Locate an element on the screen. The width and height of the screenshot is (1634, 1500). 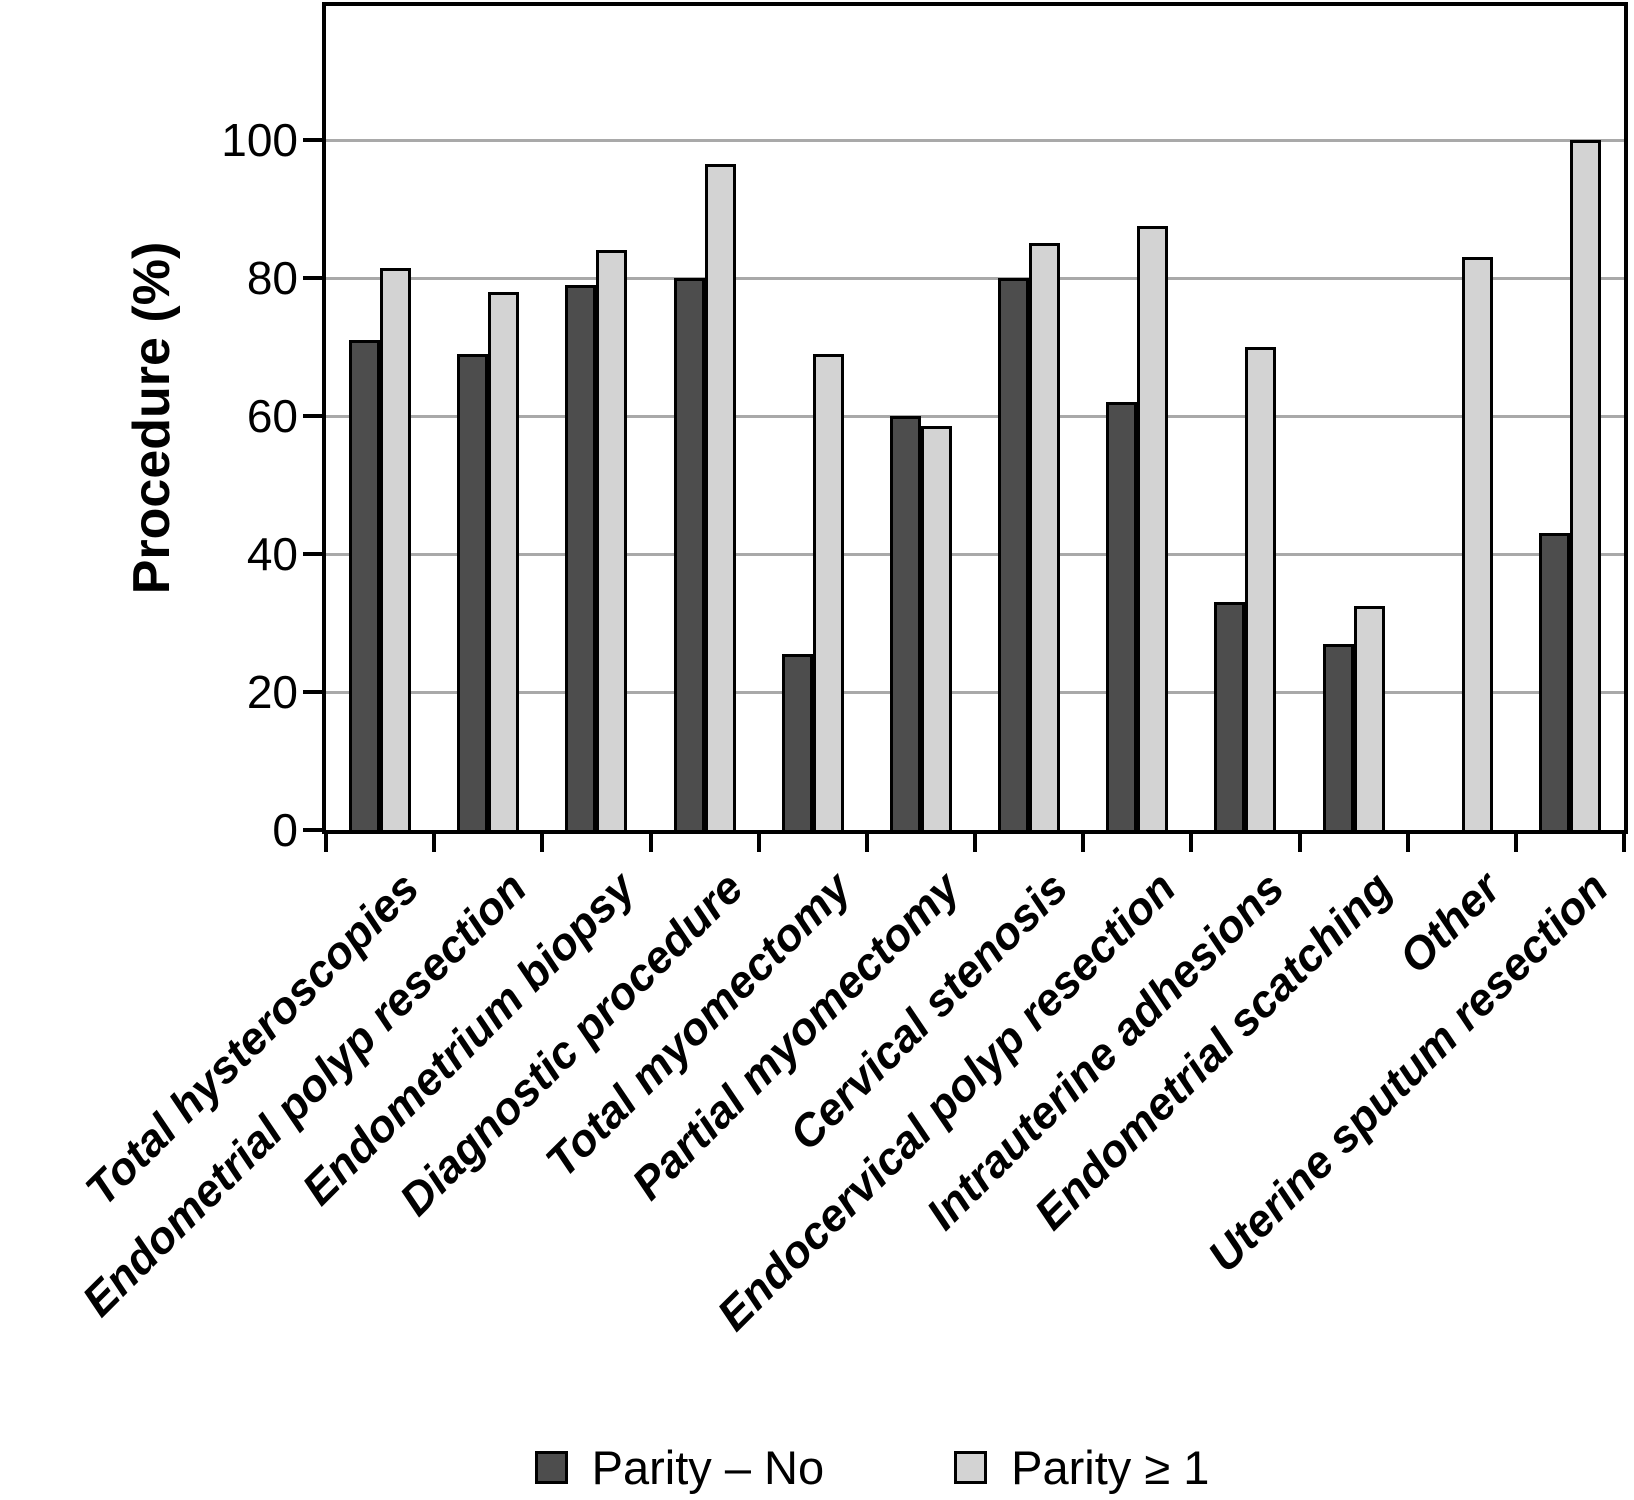
bar-s0-c7 is located at coordinates (1122, 616).